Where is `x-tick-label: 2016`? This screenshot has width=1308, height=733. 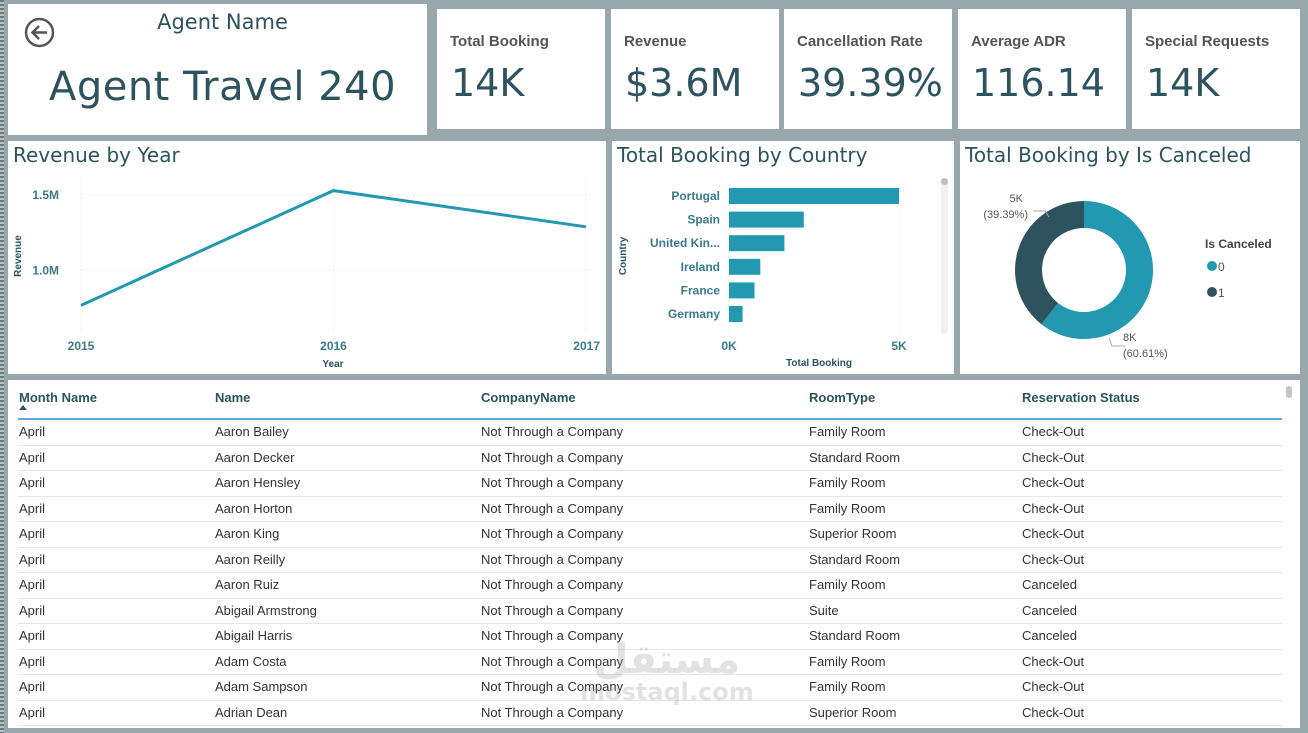 x-tick-label: 2016 is located at coordinates (333, 346).